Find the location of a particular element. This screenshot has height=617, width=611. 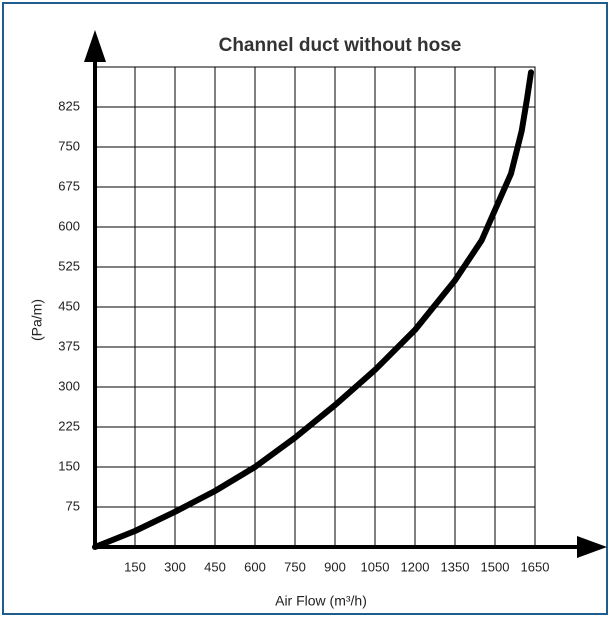

y-tick-label: 75 is located at coordinates (73, 505).